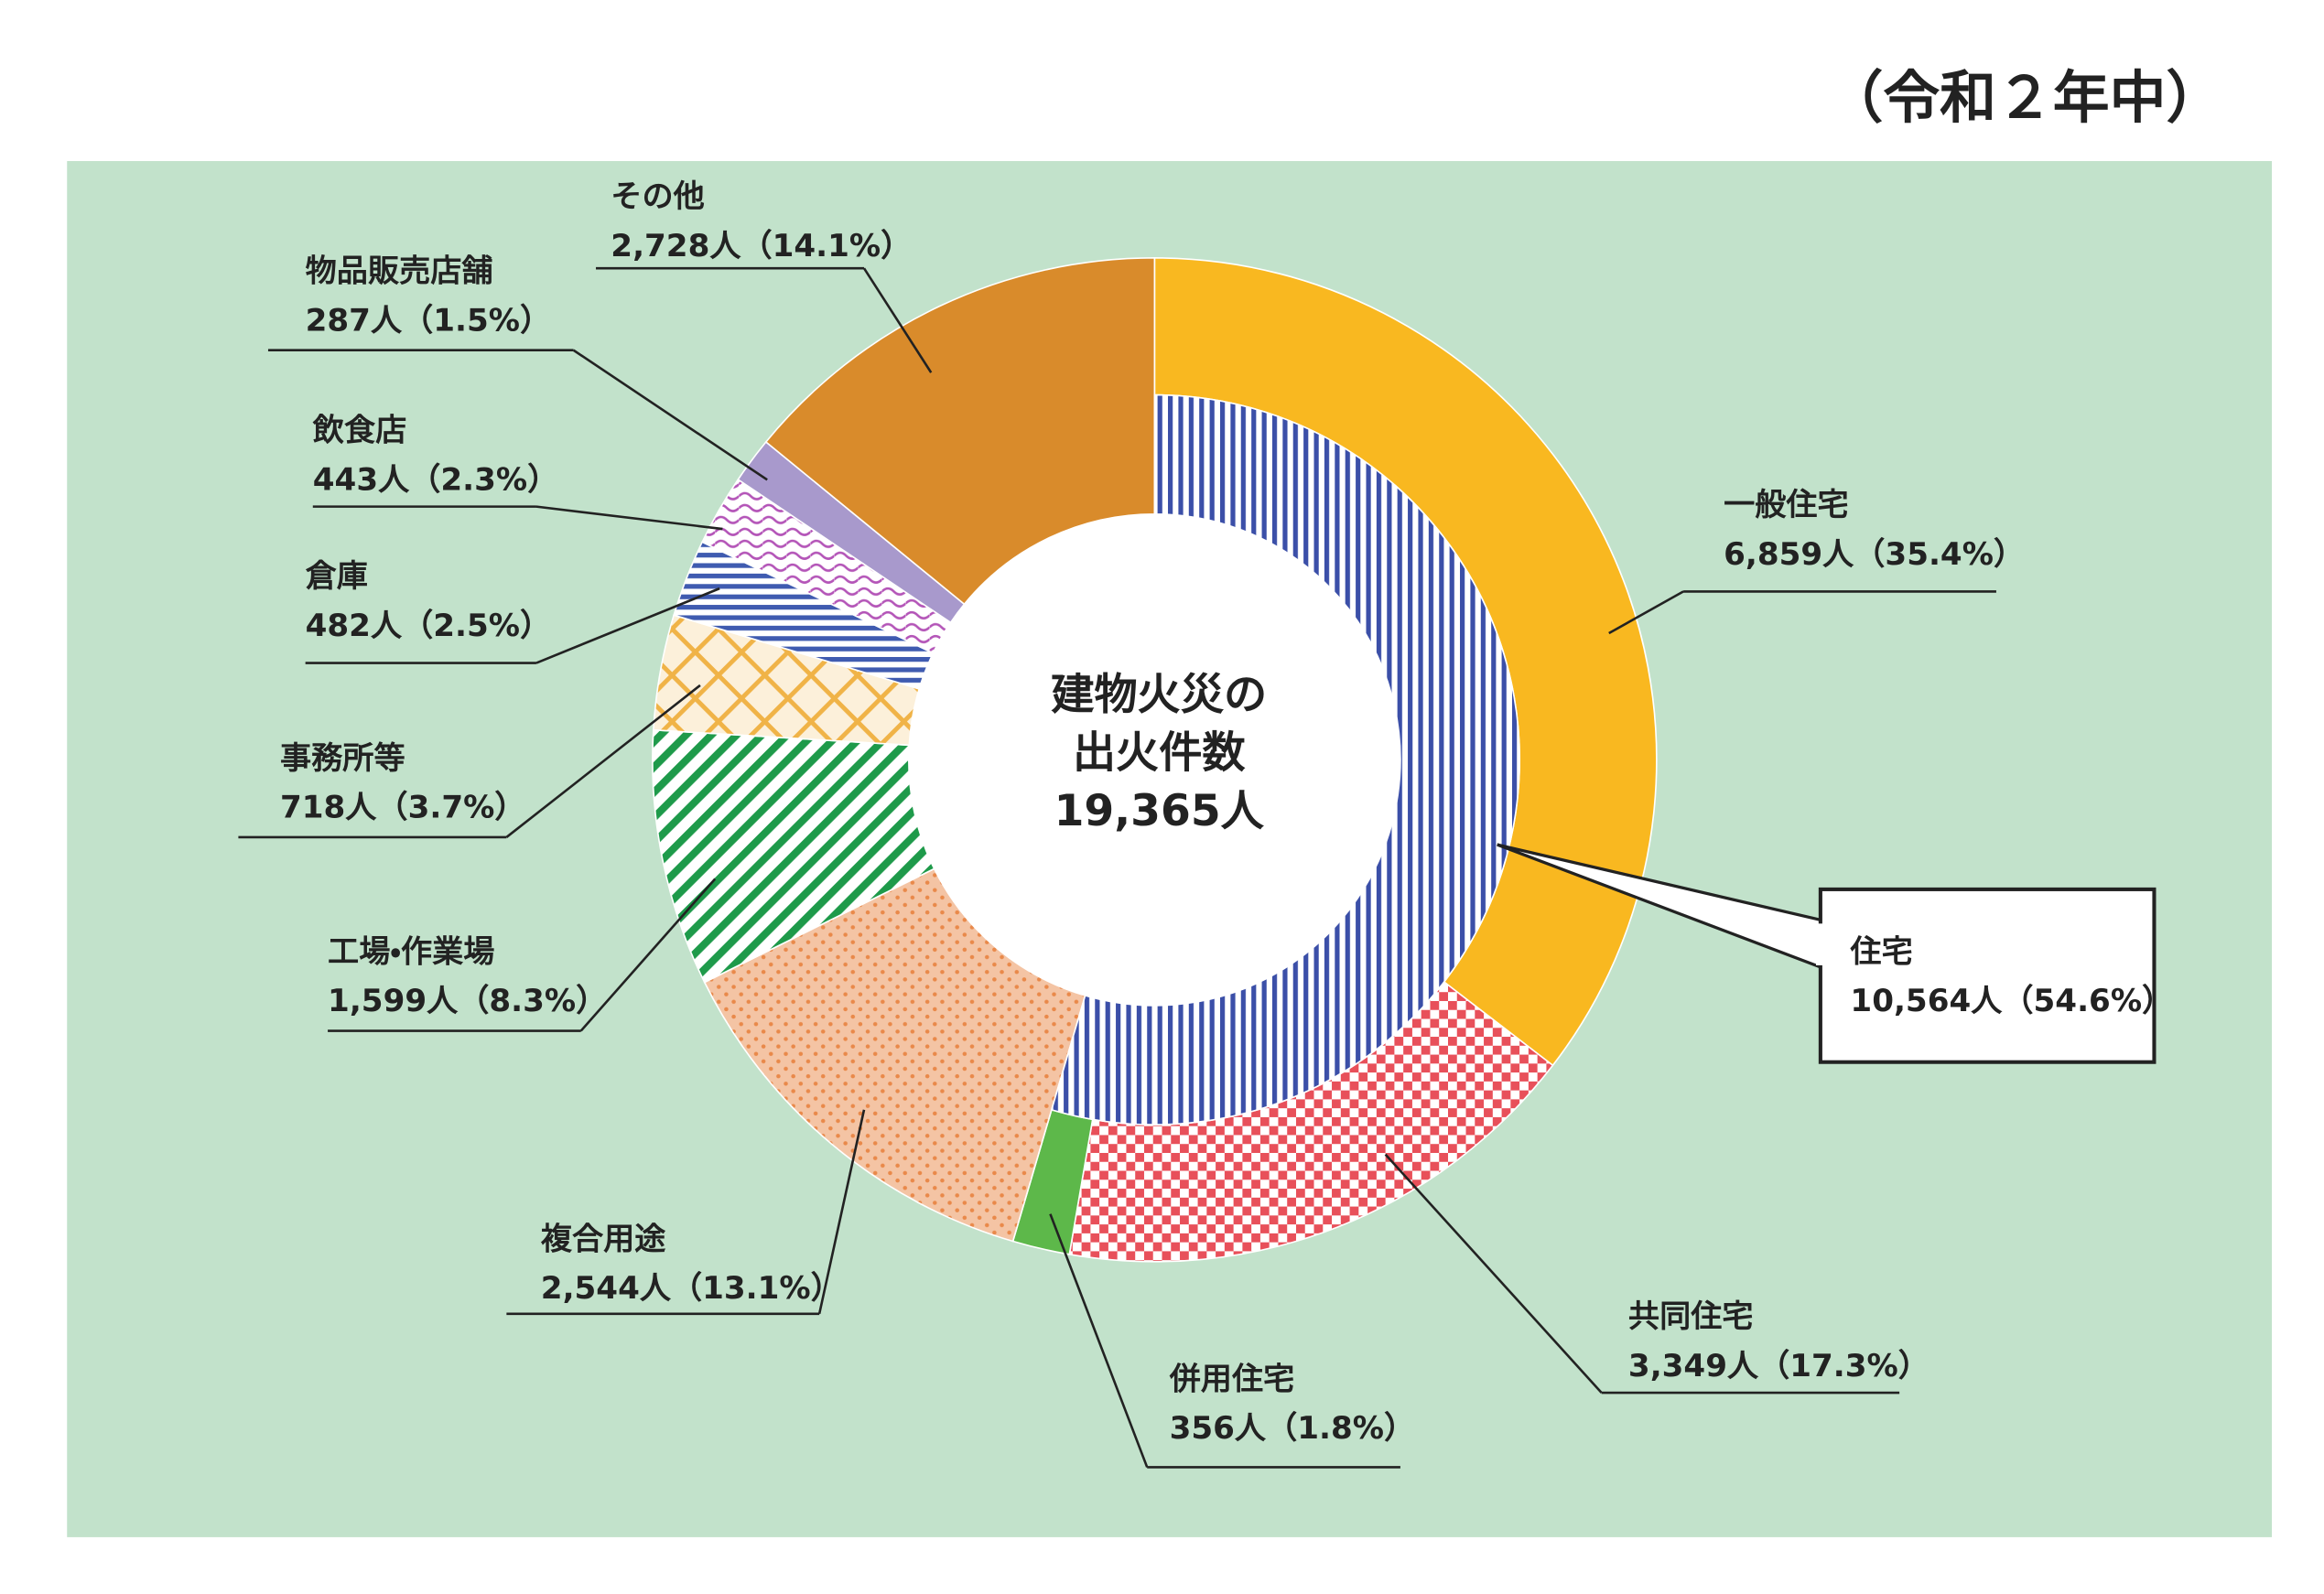  Describe the element at coordinates (691, 1288) in the screenshot. I see `value-label: 2,544人（13.1%）` at that location.